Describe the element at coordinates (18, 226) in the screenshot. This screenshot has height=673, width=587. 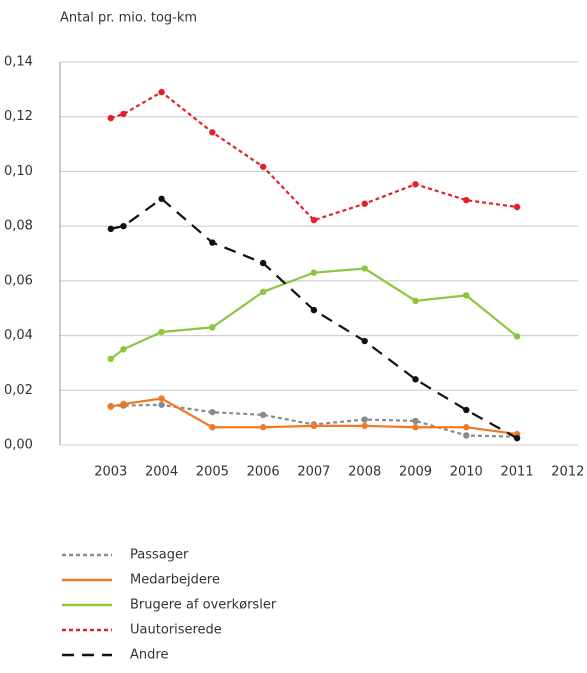
I see `y-tick-label: 0,08` at that location.